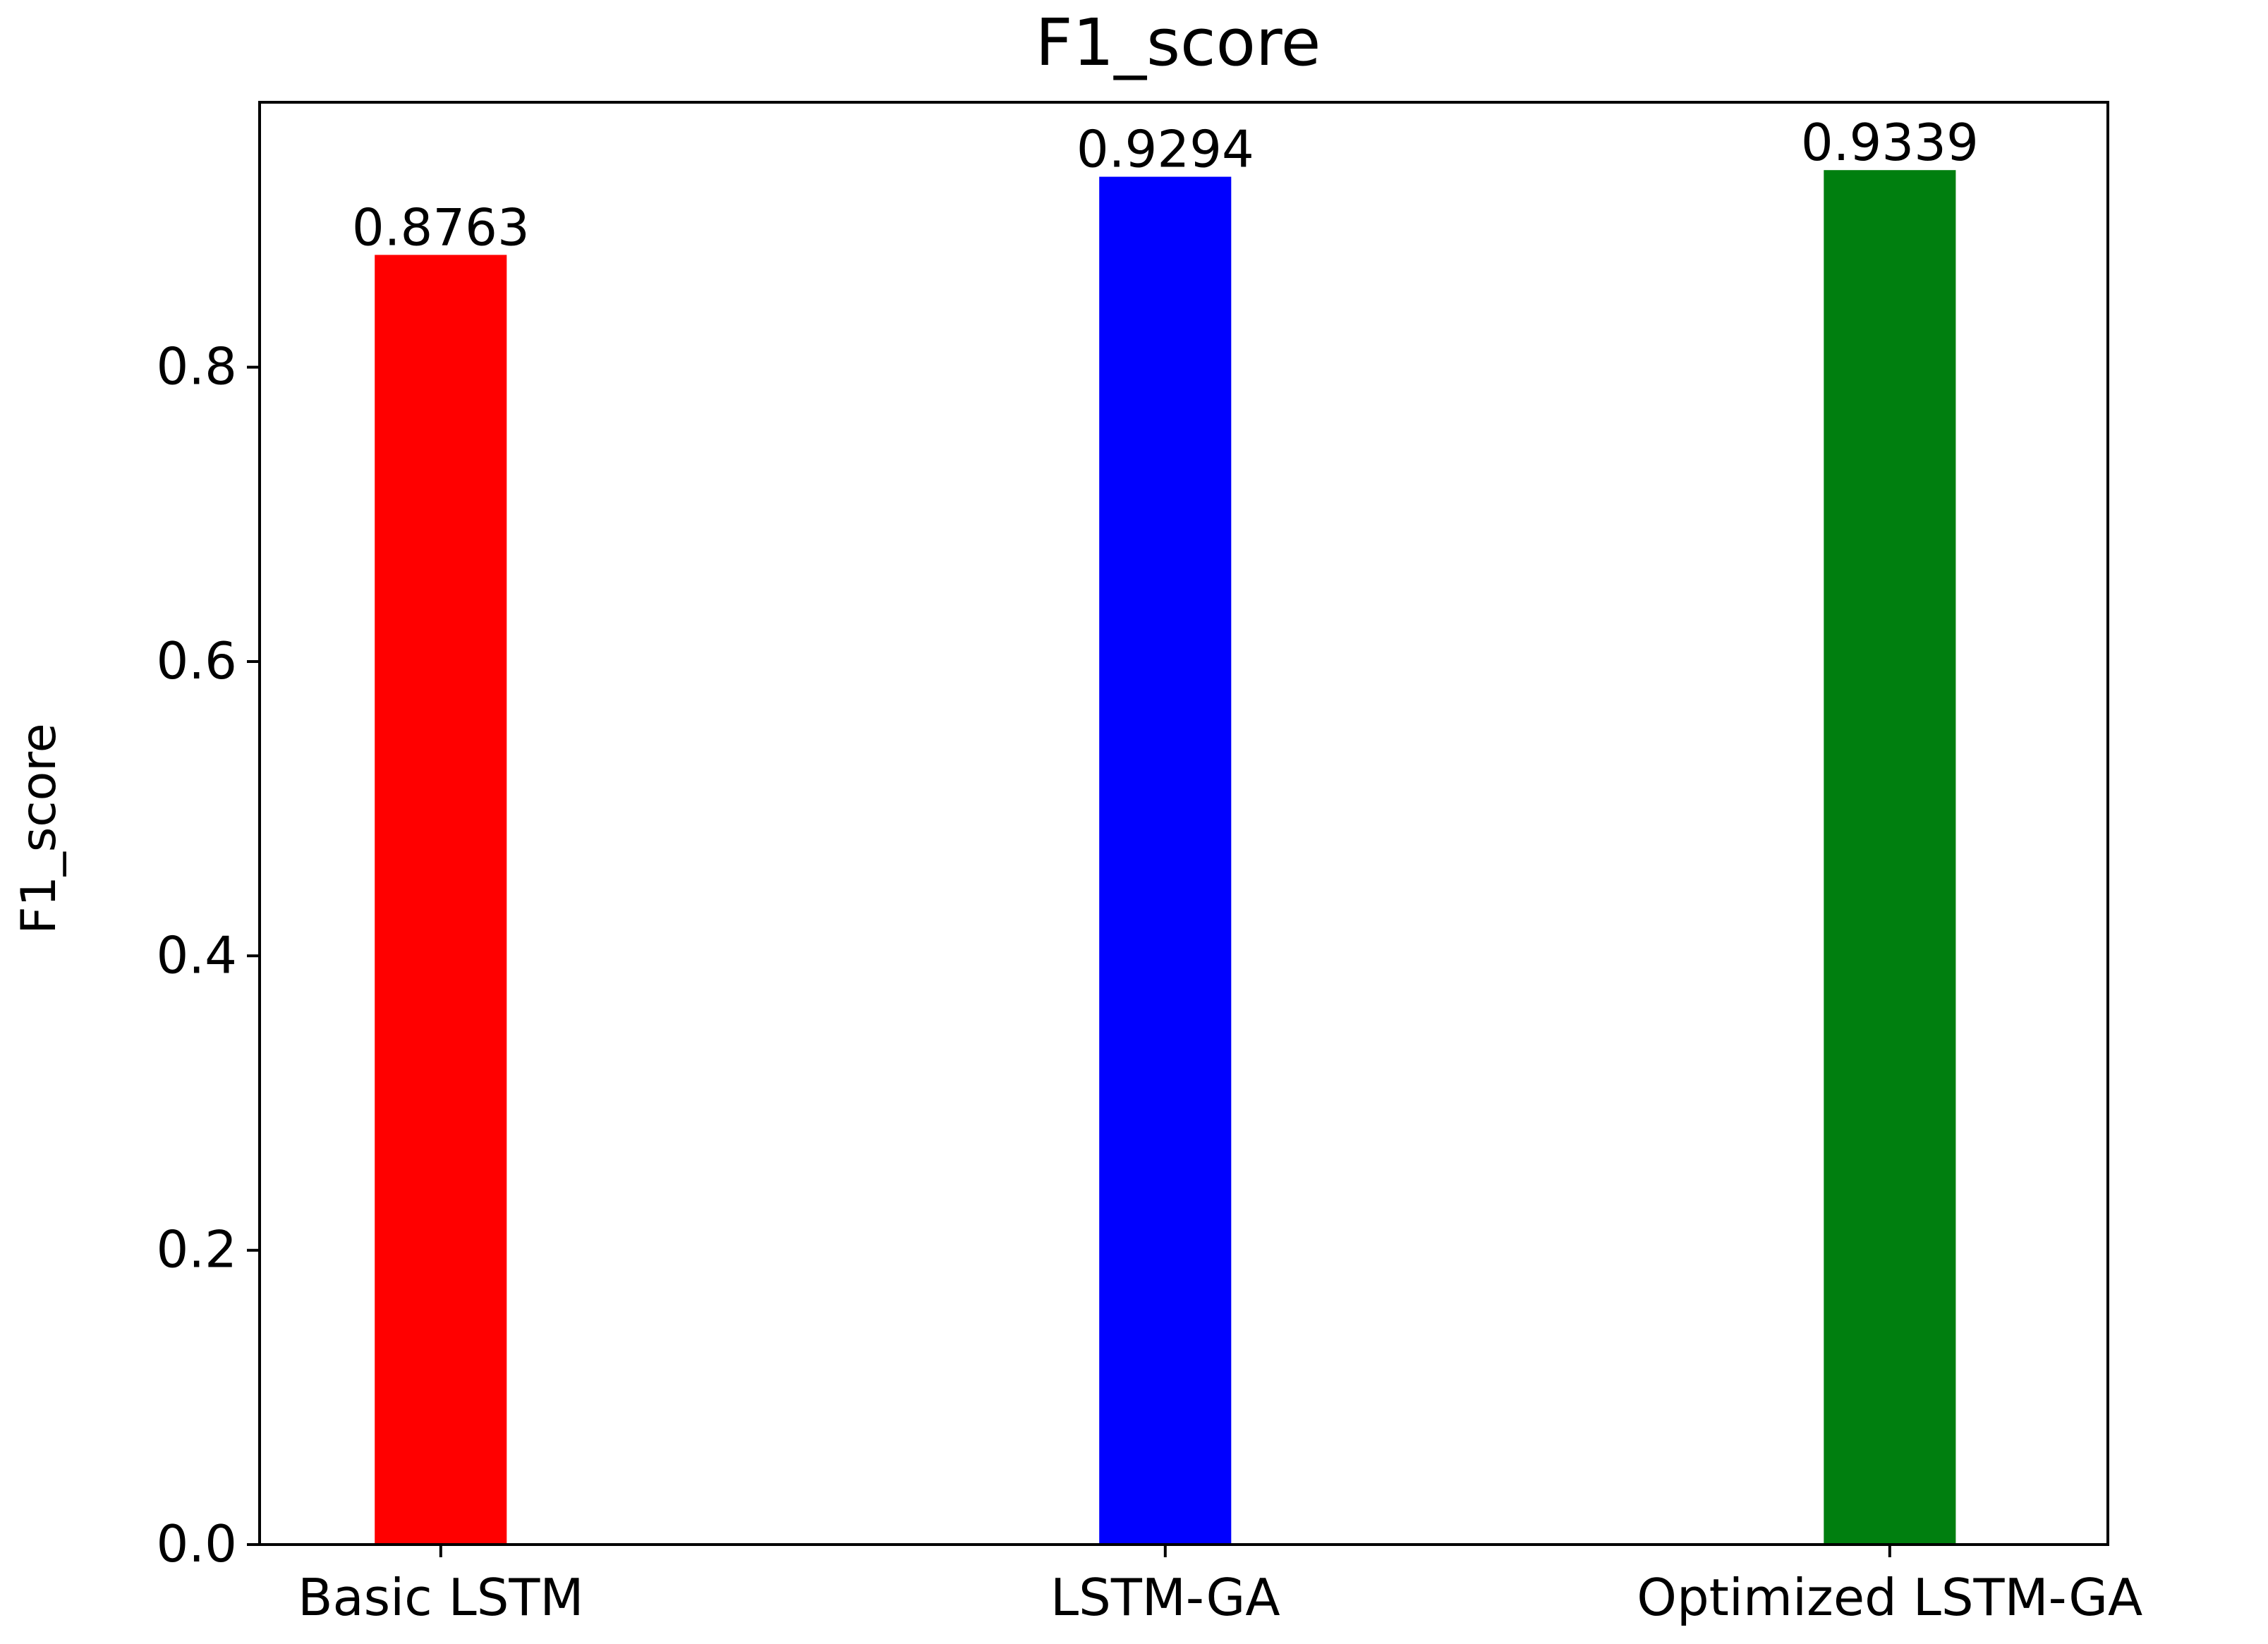 Image resolution: width=2268 pixels, height=1644 pixels. What do you see at coordinates (39, 828) in the screenshot?
I see `y-axis-label: F1_score` at bounding box center [39, 828].